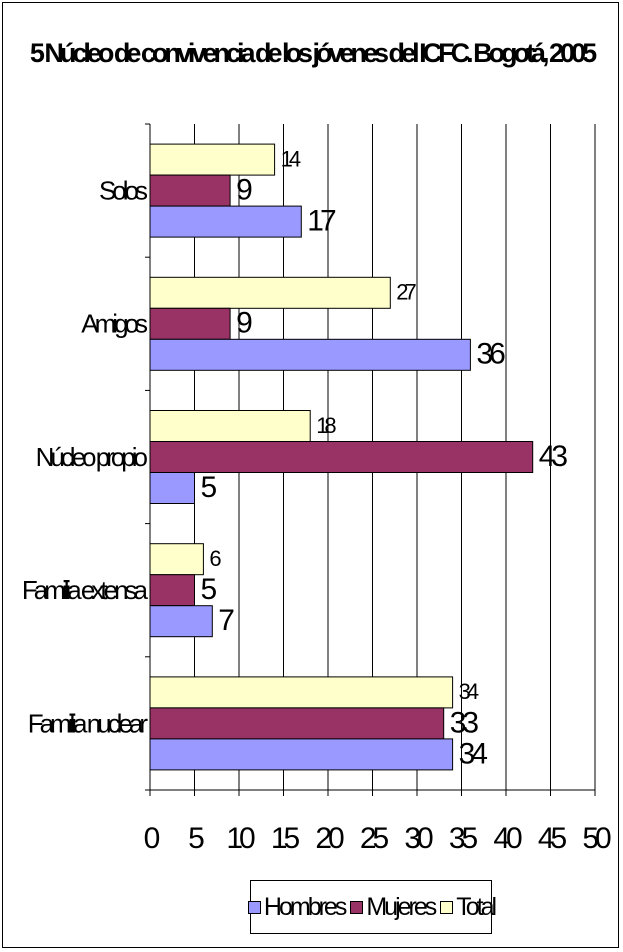 The height and width of the screenshot is (952, 623). What do you see at coordinates (291, 158) in the screenshot?
I see `data-label: 14` at bounding box center [291, 158].